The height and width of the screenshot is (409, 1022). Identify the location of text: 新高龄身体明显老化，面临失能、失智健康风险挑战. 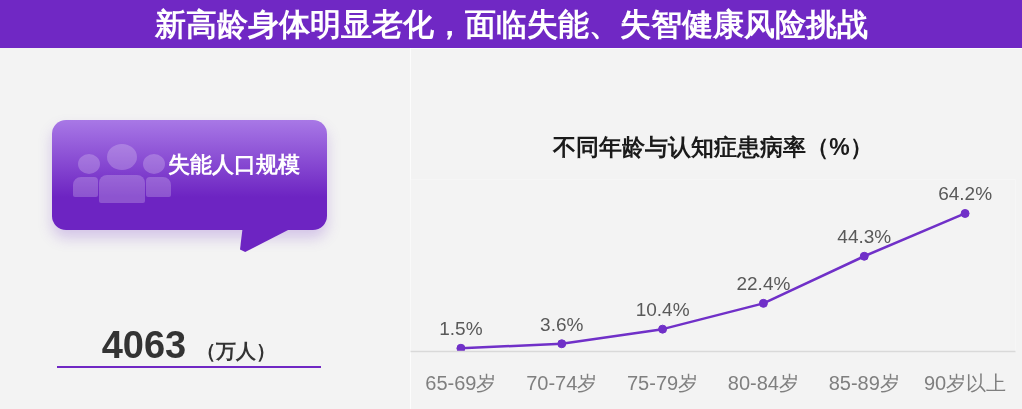
(511, 24).